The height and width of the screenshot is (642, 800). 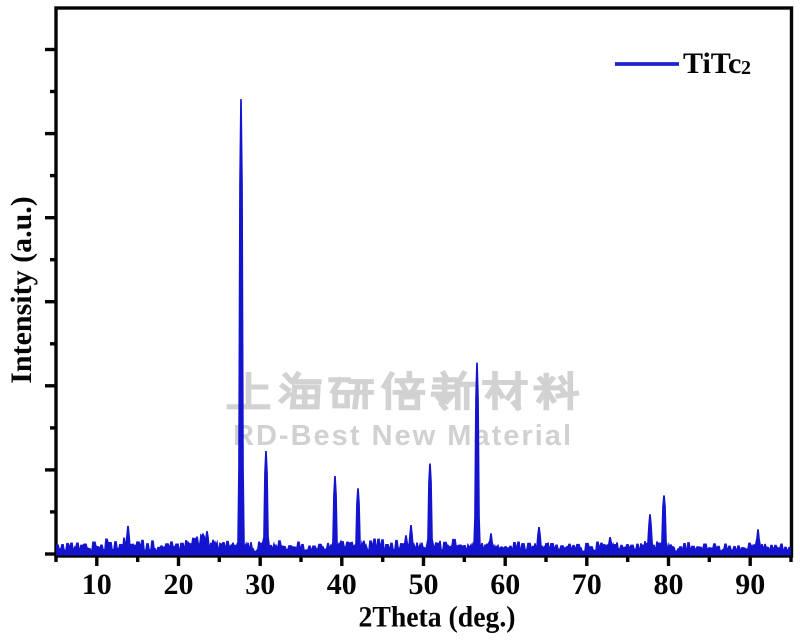 I want to click on svg-text: 60, so click(x=505, y=584).